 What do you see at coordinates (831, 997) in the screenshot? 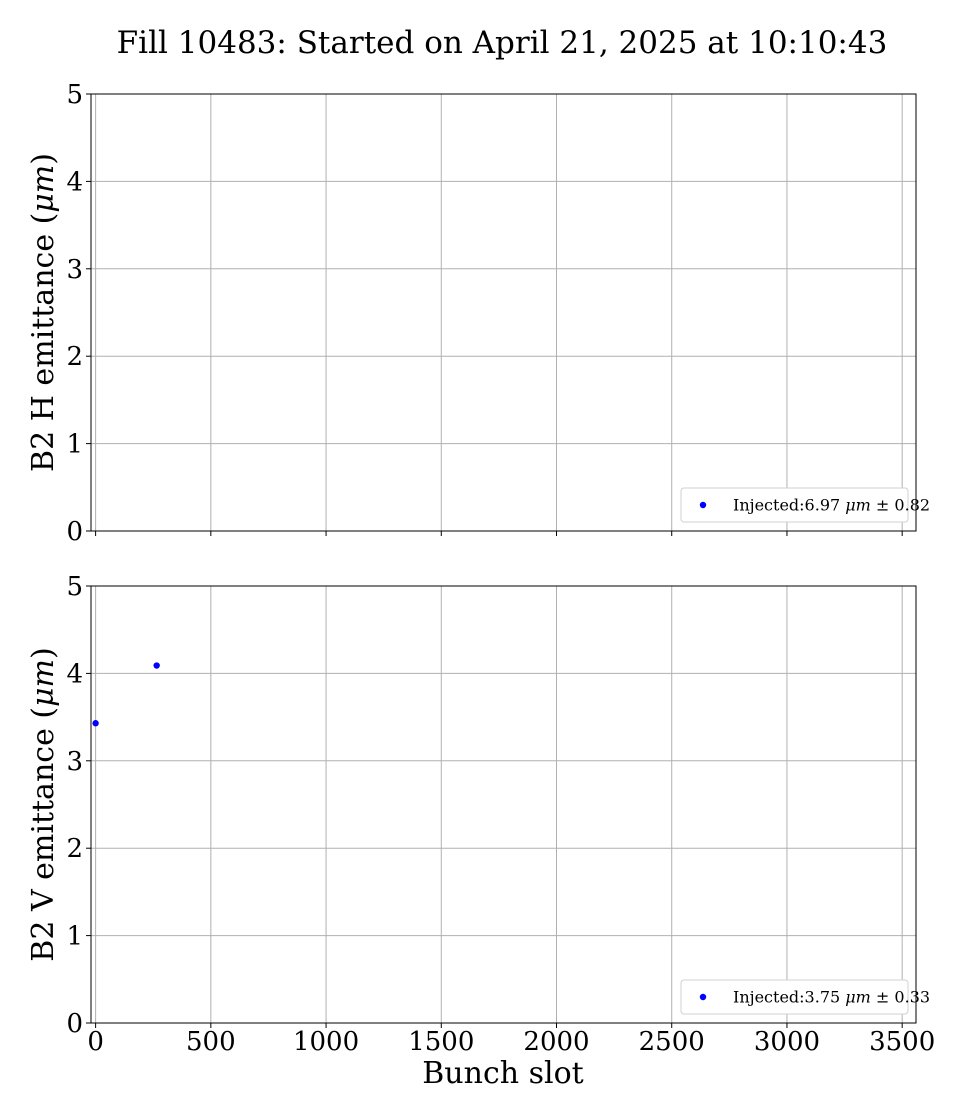
I see `legend-entry: Injected:3.75 μm ± 0.33` at bounding box center [831, 997].